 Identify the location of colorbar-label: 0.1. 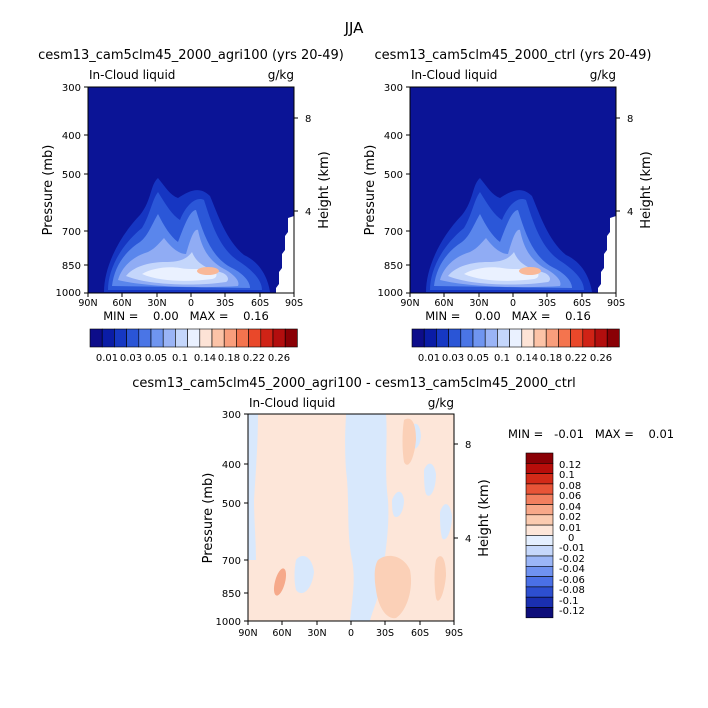
(502, 358).